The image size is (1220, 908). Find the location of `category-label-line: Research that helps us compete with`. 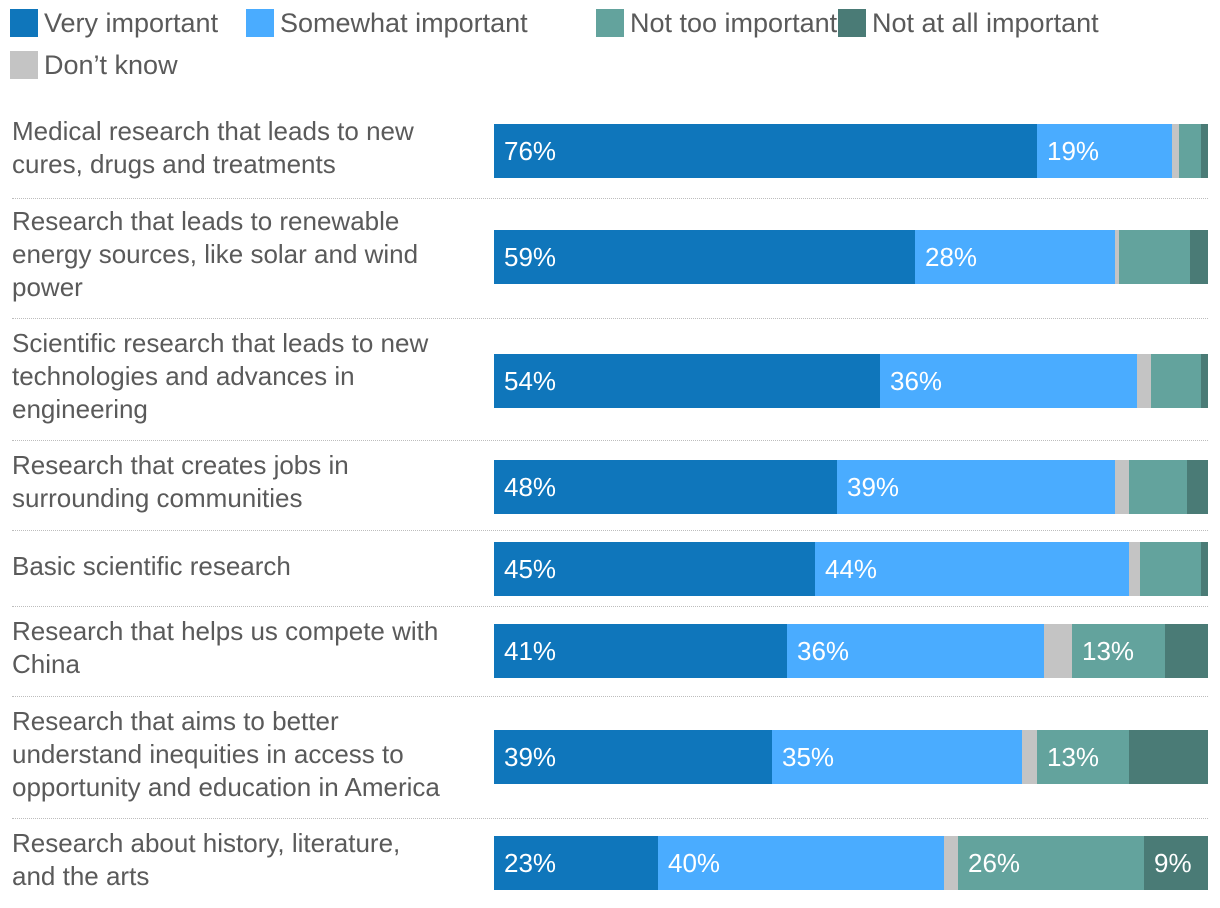

category-label-line: Research that helps us compete with is located at coordinates (225, 631).